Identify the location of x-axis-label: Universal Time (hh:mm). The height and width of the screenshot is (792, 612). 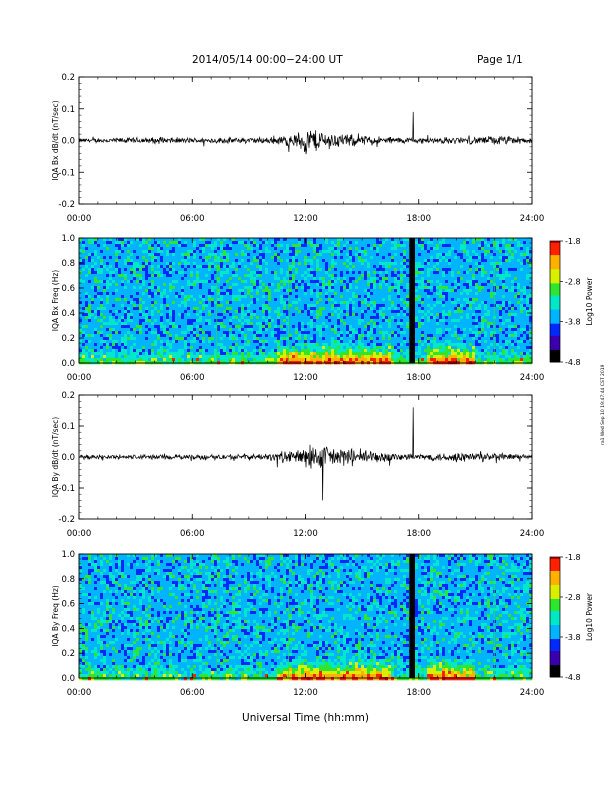
(305, 718).